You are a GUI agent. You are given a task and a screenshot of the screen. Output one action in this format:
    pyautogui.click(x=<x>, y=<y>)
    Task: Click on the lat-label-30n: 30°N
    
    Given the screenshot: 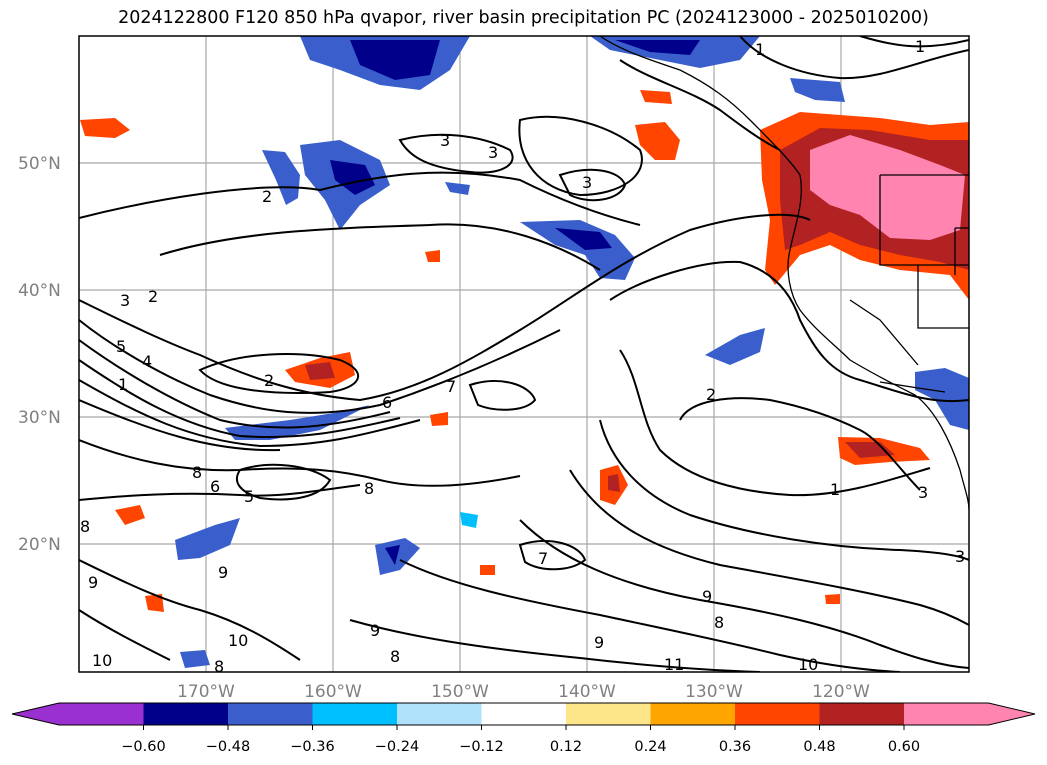 What is the action you would take?
    pyautogui.click(x=39, y=418)
    